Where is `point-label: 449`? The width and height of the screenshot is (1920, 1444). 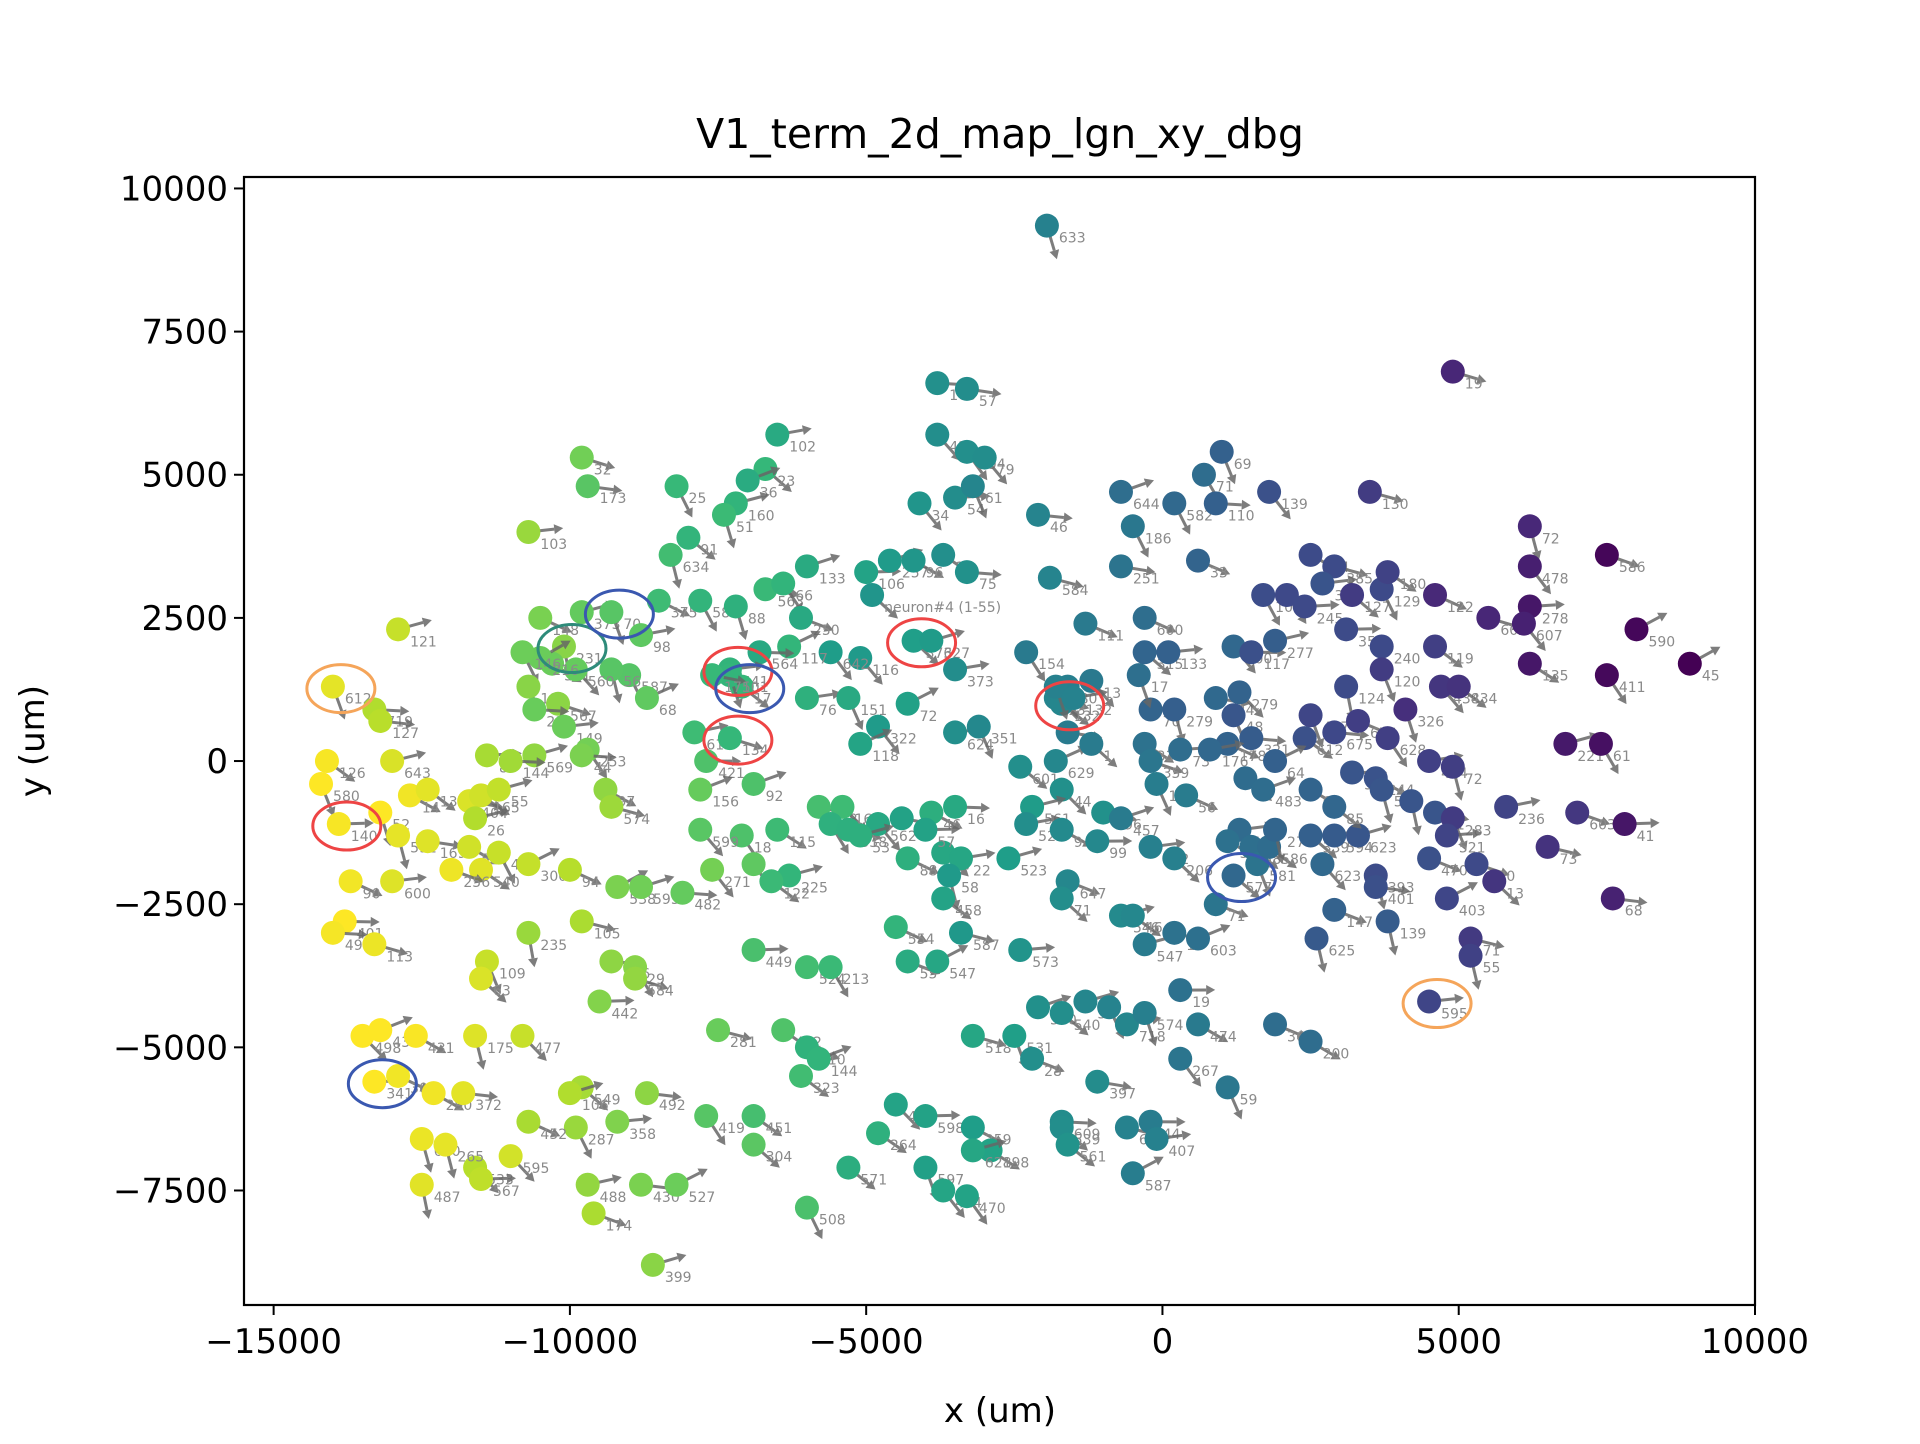 point-label: 449 is located at coordinates (779, 963).